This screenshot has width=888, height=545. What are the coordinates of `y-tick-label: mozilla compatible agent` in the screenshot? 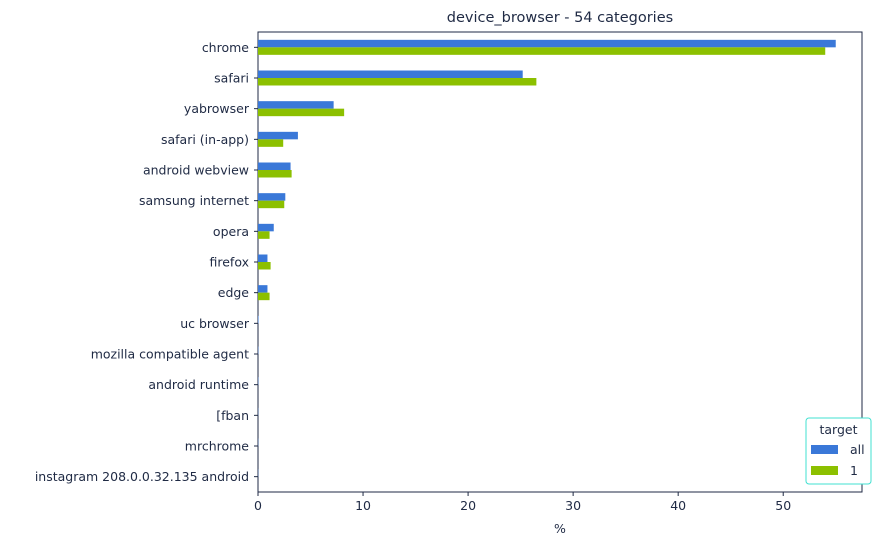 It's located at (170, 354).